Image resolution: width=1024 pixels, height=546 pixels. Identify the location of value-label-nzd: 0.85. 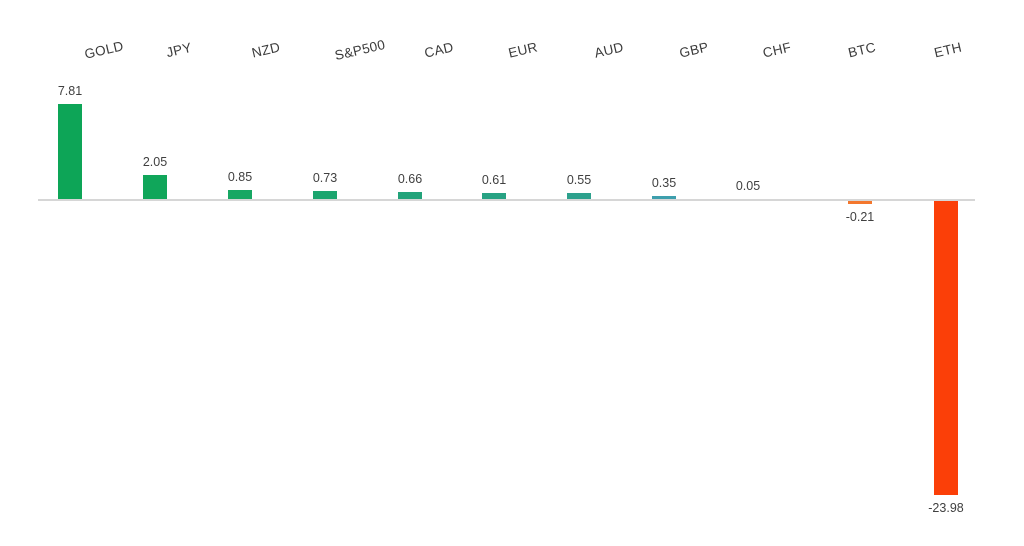
(240, 176).